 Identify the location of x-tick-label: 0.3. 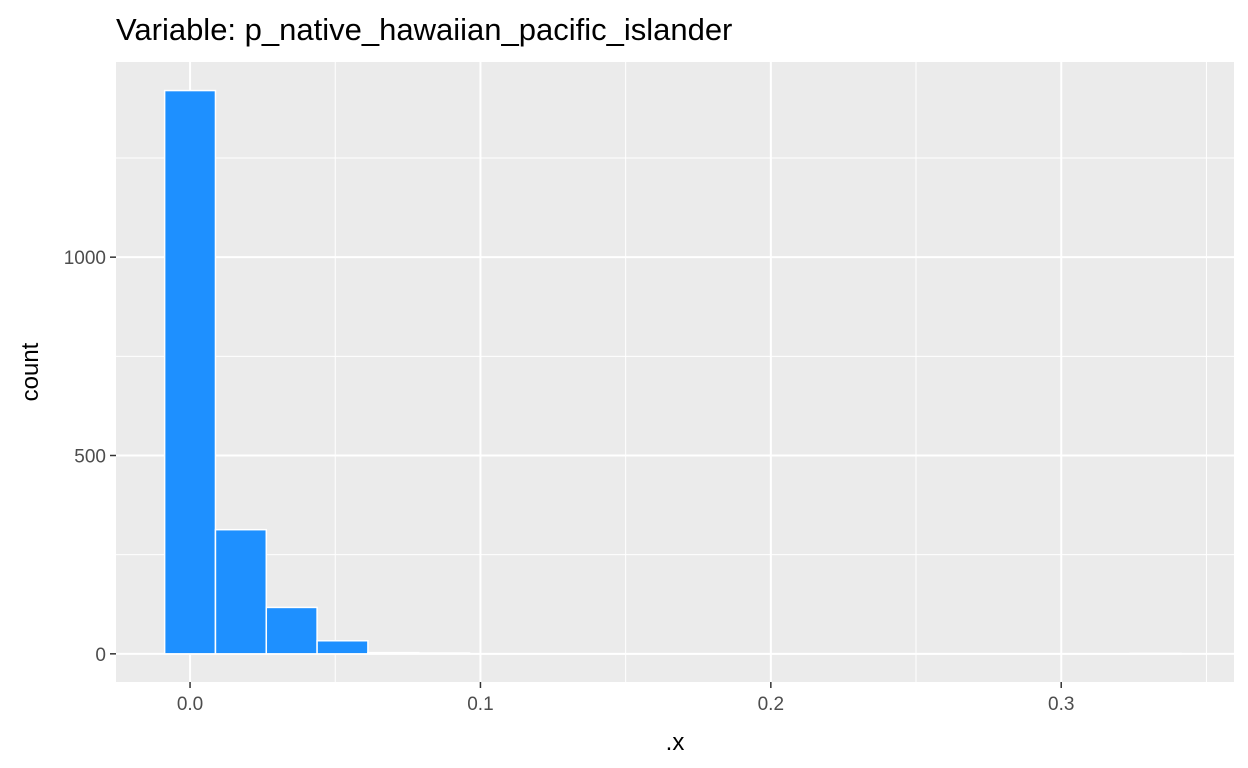
(1061, 704).